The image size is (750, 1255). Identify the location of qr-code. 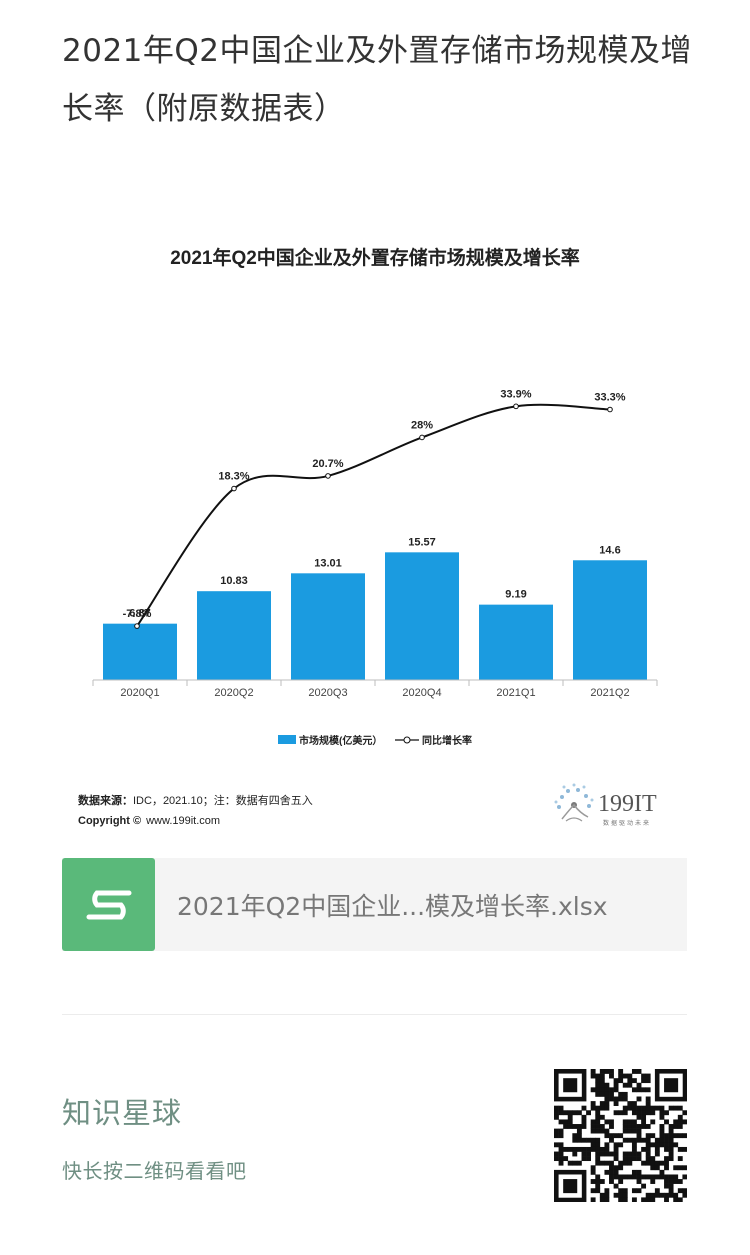
(621, 1136).